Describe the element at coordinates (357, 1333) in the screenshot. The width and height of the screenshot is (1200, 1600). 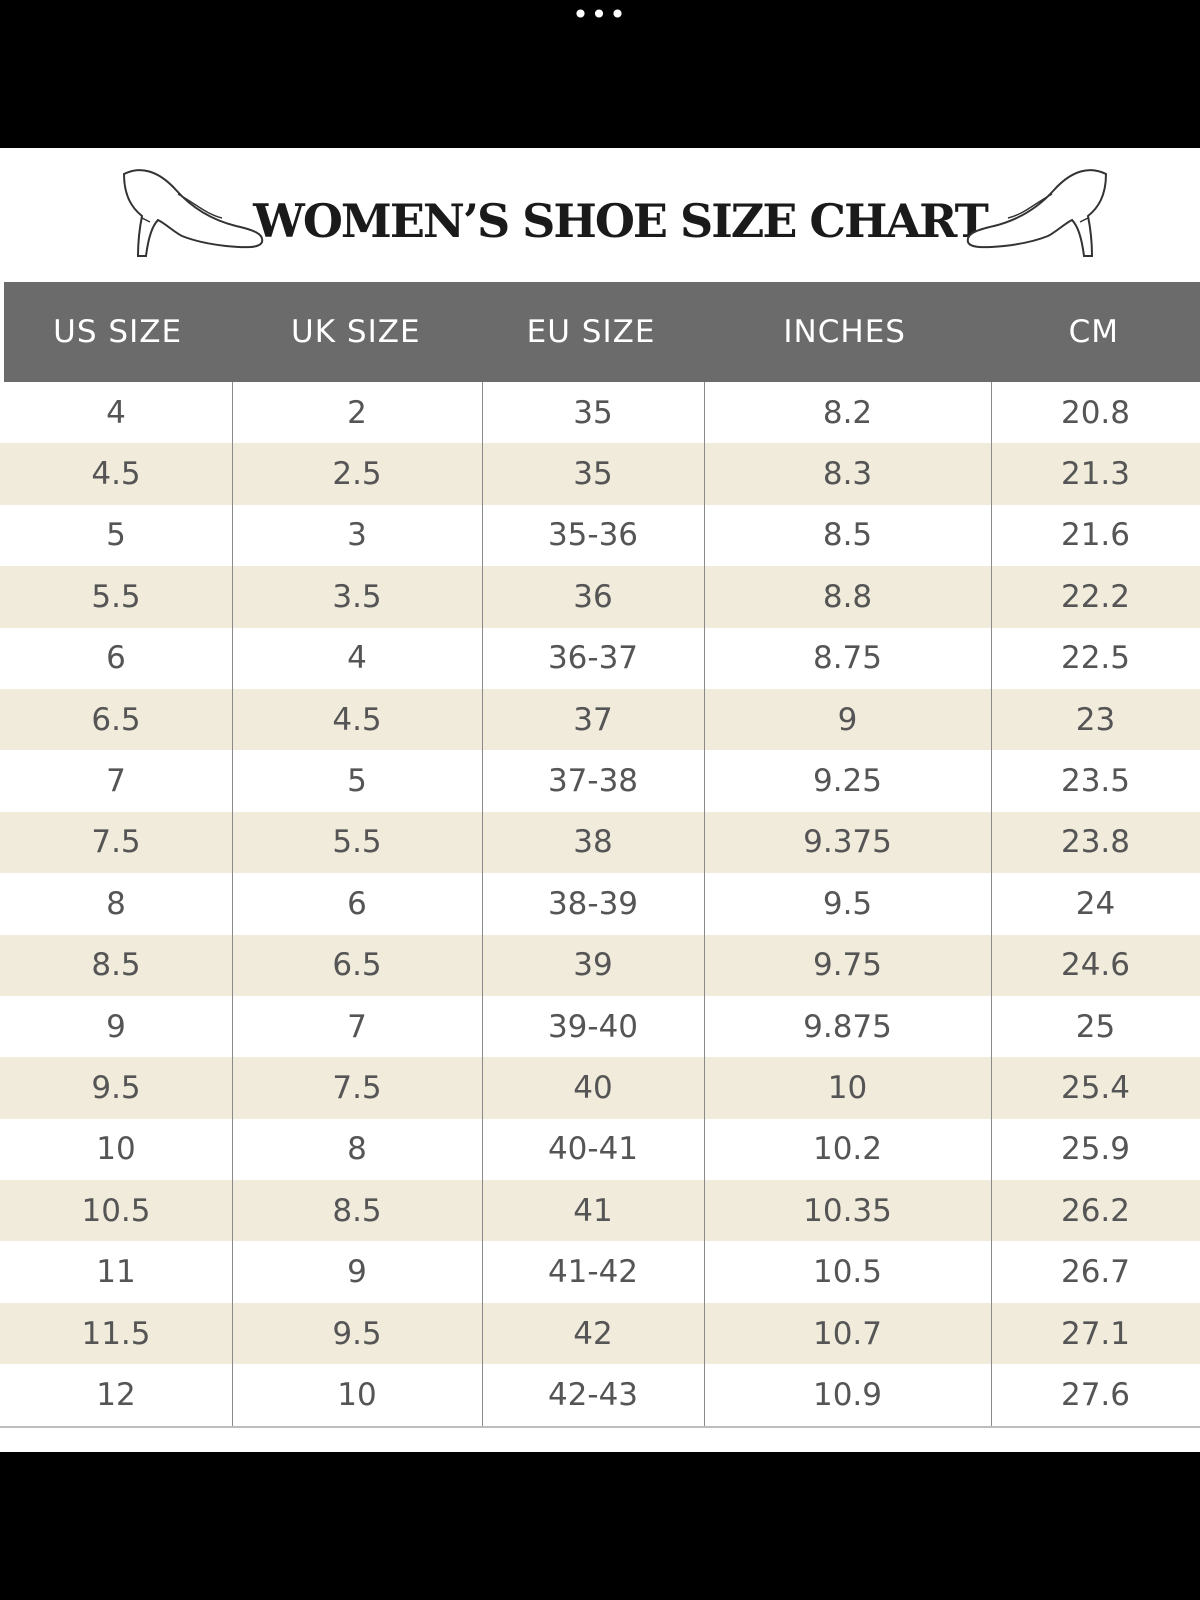
I see `uk-size-cell: 9.5` at that location.